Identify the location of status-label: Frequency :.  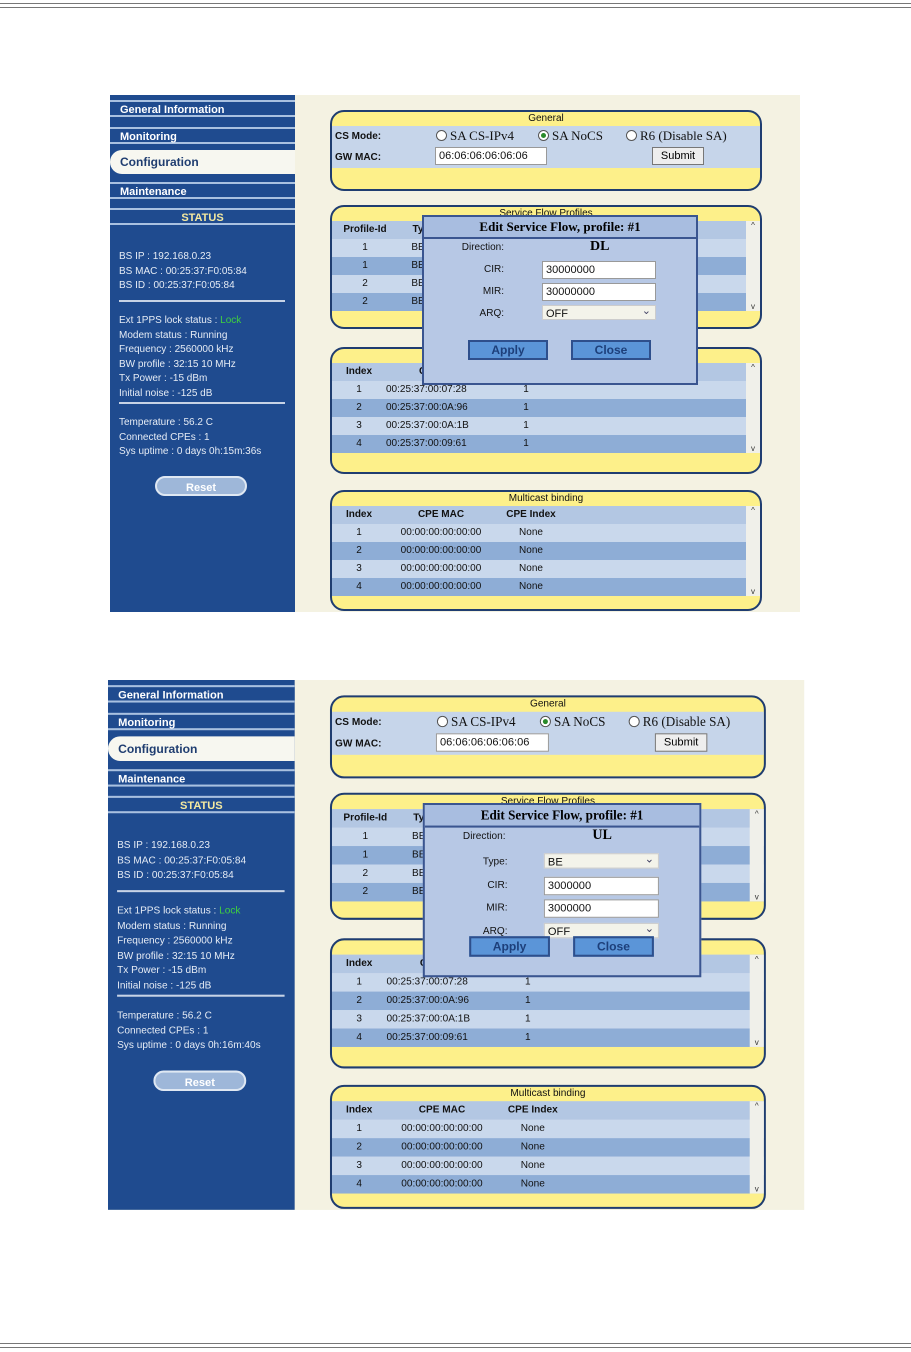
(145, 941).